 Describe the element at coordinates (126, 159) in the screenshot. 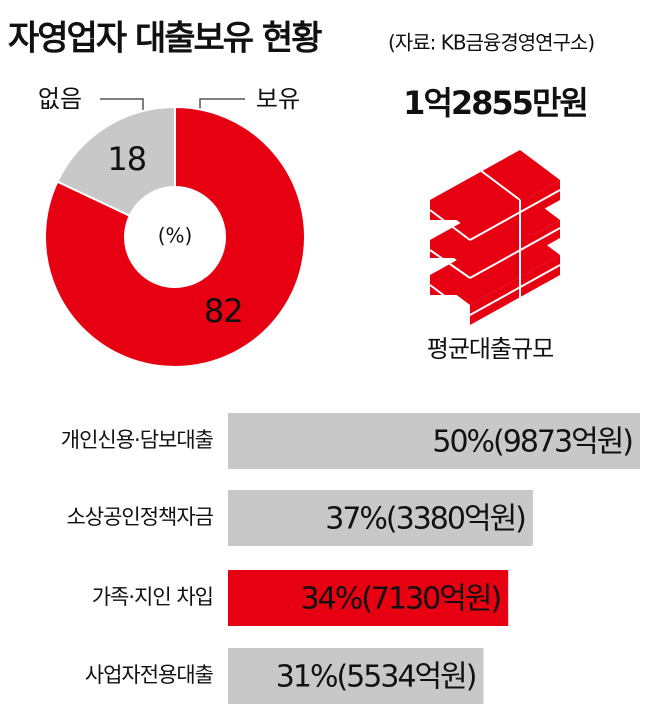

I see `slice-label: 18` at that location.